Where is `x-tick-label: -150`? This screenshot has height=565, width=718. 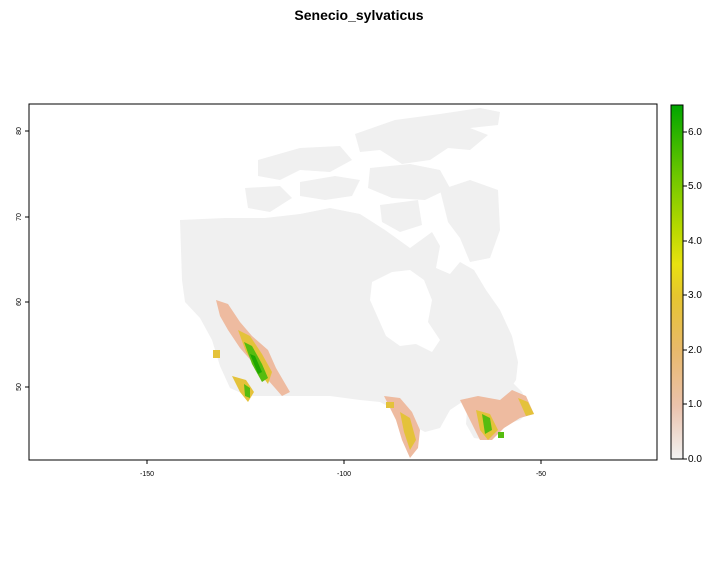
x-tick-label: -150 is located at coordinates (147, 474).